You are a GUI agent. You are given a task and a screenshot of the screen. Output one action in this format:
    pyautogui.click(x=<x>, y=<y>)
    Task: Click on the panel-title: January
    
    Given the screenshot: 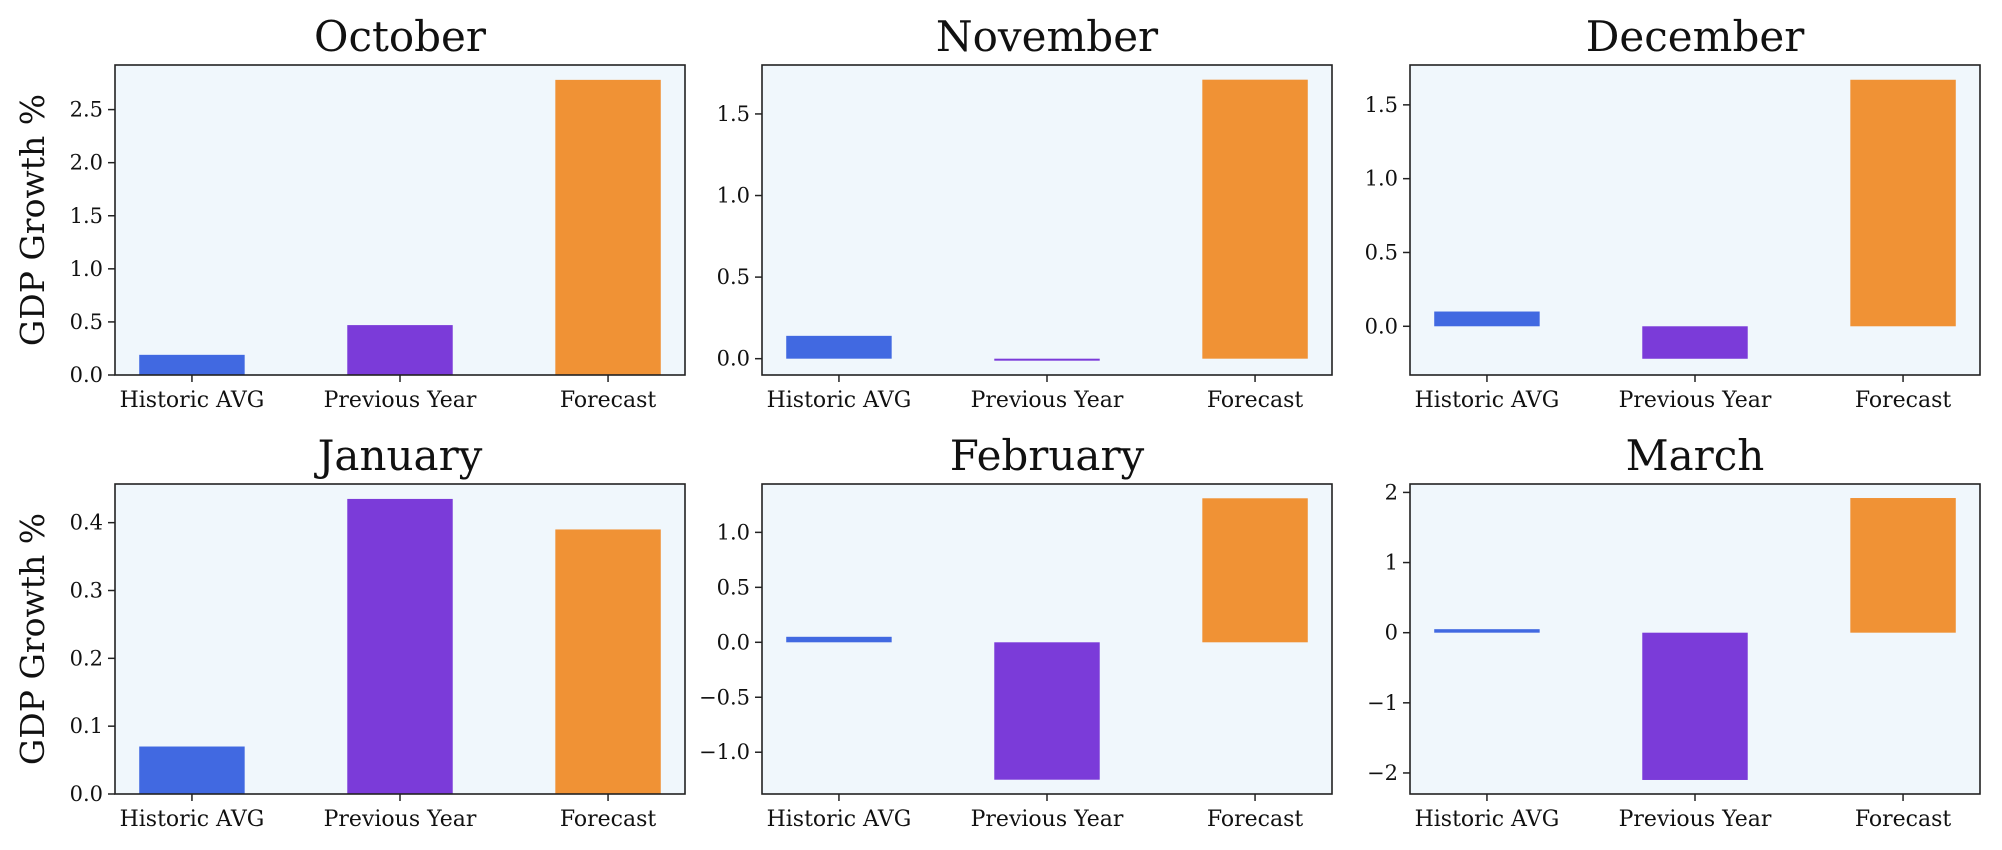 What is the action you would take?
    pyautogui.click(x=398, y=455)
    